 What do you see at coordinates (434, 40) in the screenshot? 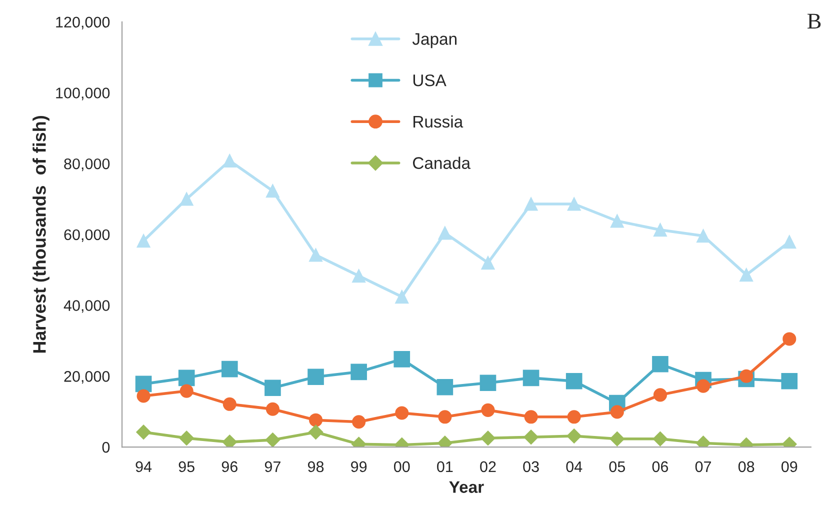
I see `legend-label: Japan` at bounding box center [434, 40].